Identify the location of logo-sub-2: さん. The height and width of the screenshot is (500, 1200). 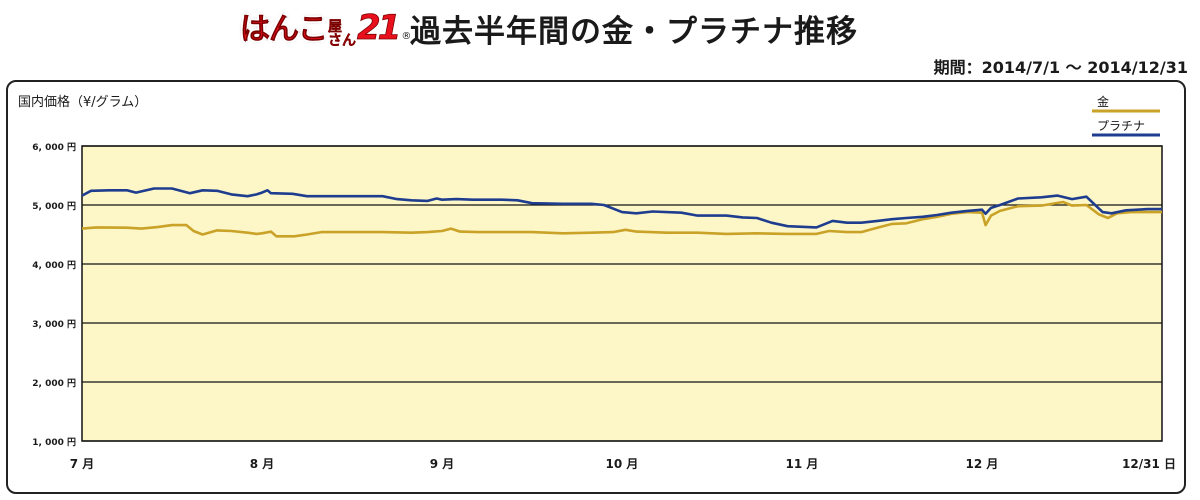
(342, 41).